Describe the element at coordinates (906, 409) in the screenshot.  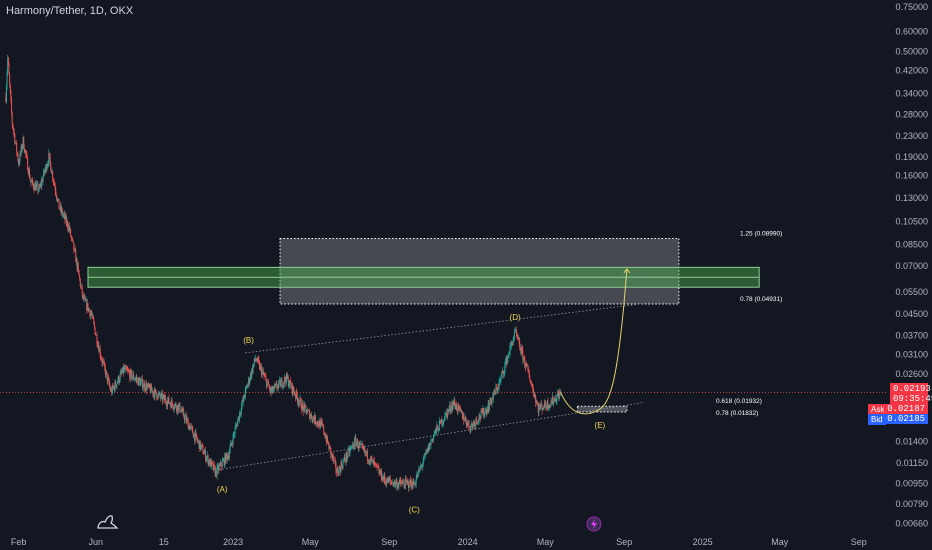
I see `ask-value: 0.02187` at that location.